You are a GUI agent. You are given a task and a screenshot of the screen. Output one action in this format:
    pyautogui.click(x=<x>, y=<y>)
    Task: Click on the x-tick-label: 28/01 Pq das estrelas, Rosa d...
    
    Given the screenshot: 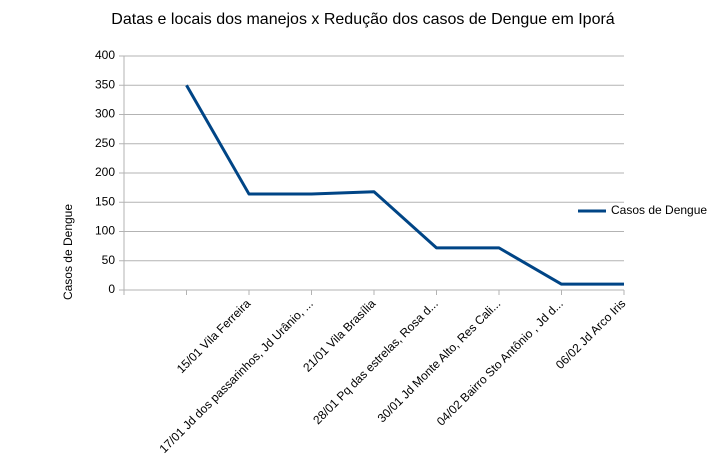 What is the action you would take?
    pyautogui.click(x=375, y=361)
    